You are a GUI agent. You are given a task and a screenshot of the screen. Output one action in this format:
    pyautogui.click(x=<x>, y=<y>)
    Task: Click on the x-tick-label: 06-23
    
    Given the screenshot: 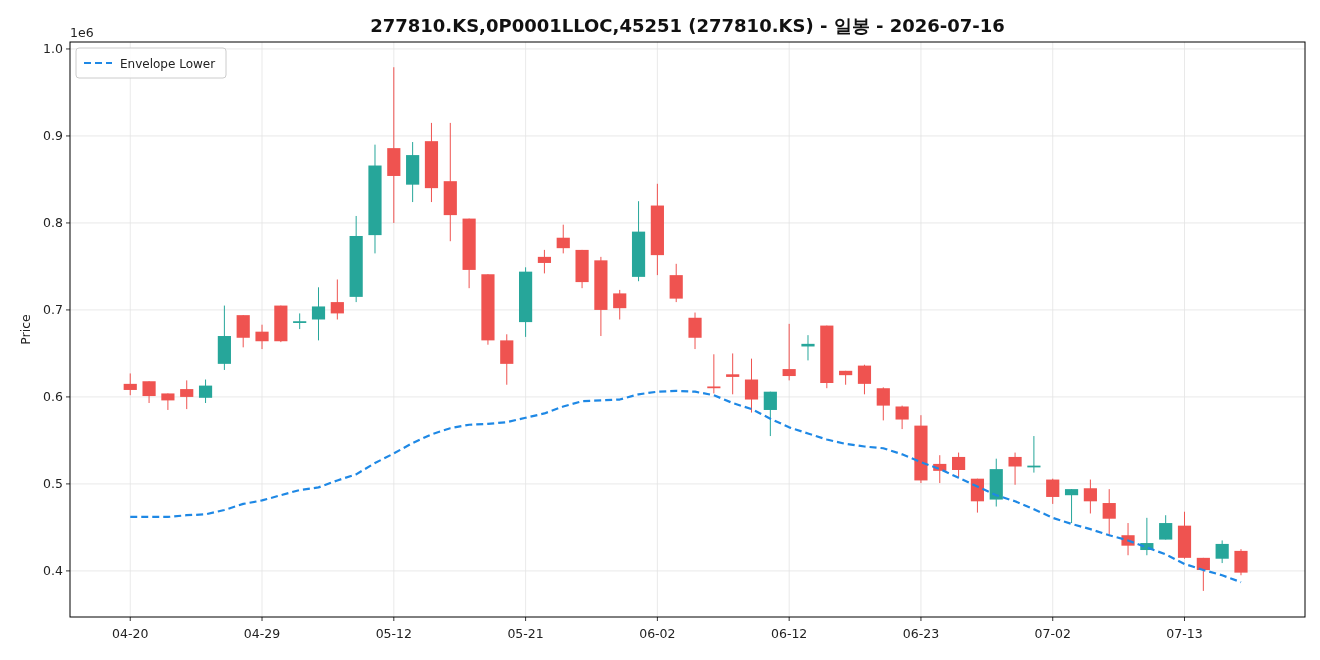 What is the action you would take?
    pyautogui.click(x=921, y=633)
    